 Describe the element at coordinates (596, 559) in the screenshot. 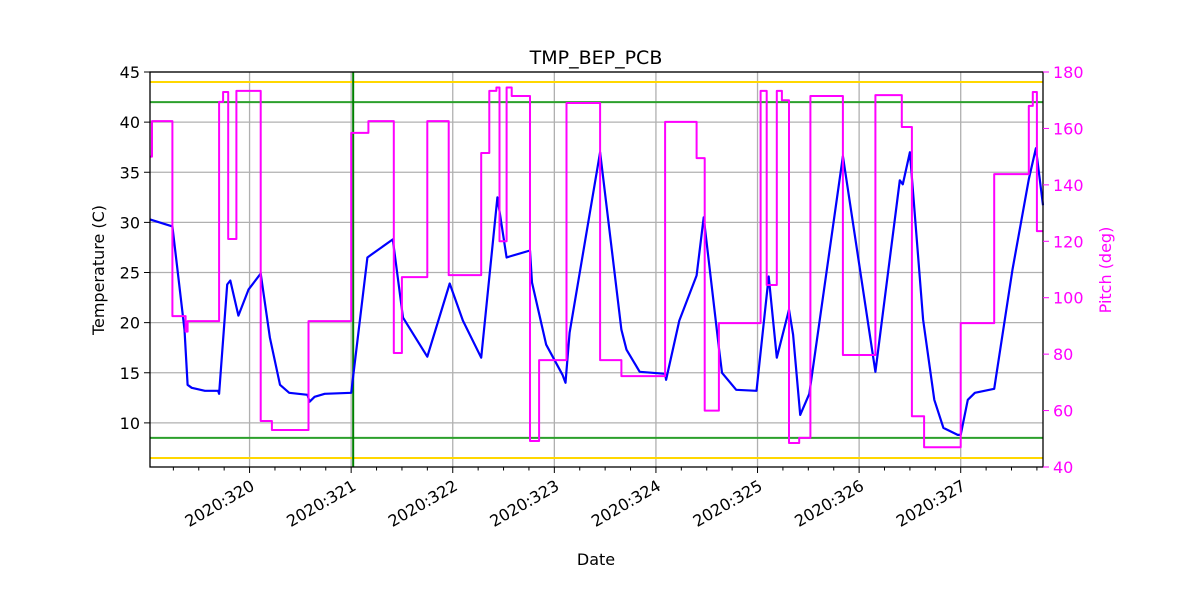

I see `x-axis-label: Date` at that location.